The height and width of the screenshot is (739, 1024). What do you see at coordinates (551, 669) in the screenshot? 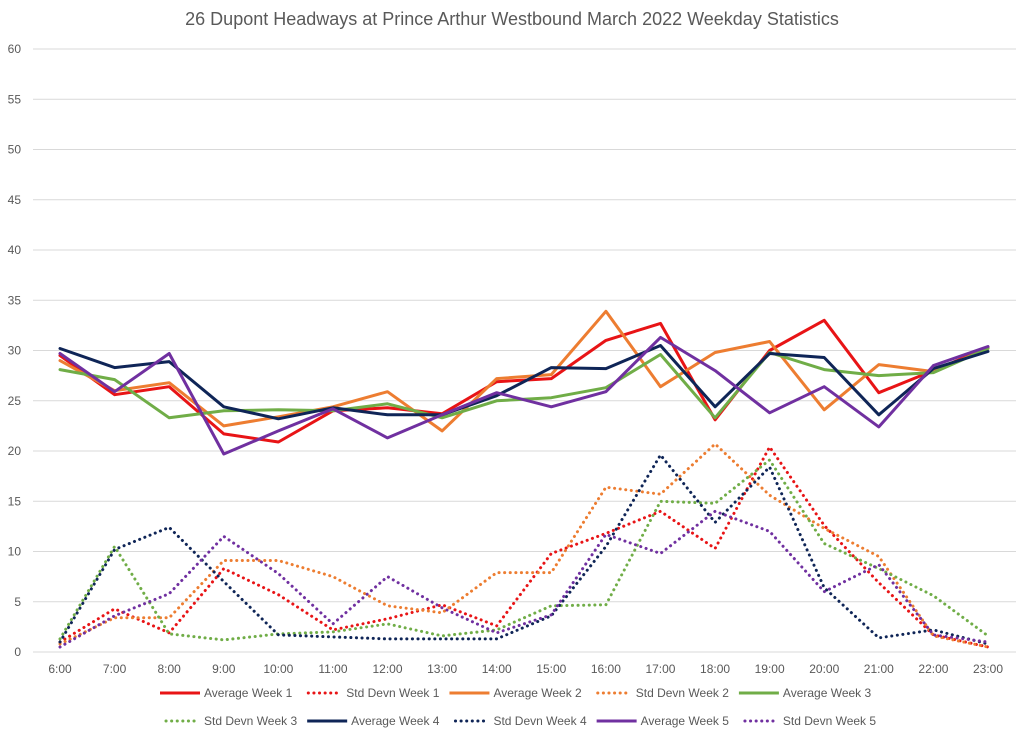
I see `x-tick-label: 15:00` at bounding box center [551, 669].